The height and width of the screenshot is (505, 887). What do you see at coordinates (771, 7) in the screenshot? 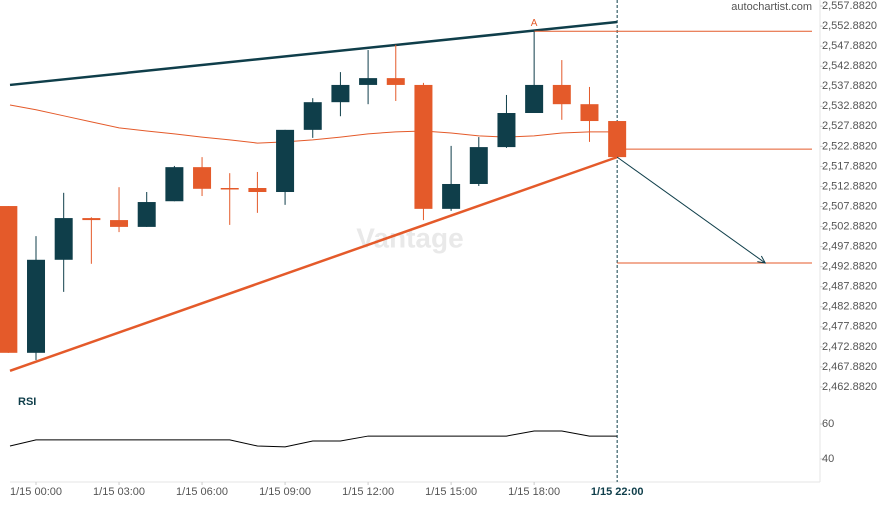
I see `brand: autochartist.com` at bounding box center [771, 7].